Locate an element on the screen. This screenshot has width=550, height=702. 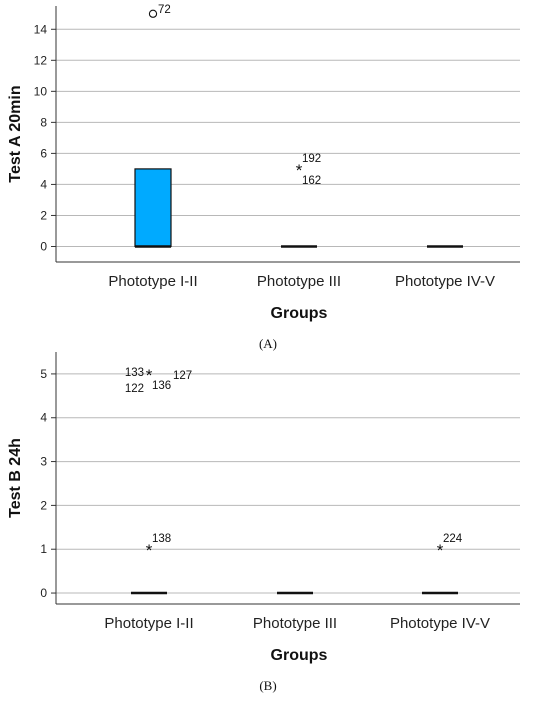
outlier-label: 122 is located at coordinates (134, 389).